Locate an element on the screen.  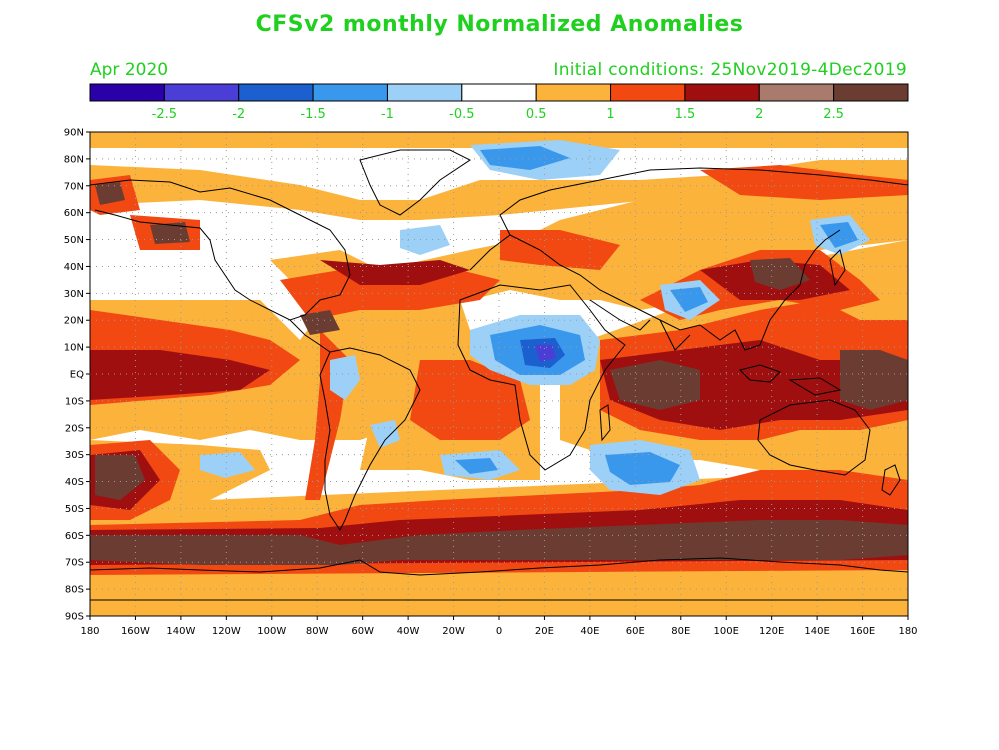
latitude-tick-label: EQ is located at coordinates (77, 375).